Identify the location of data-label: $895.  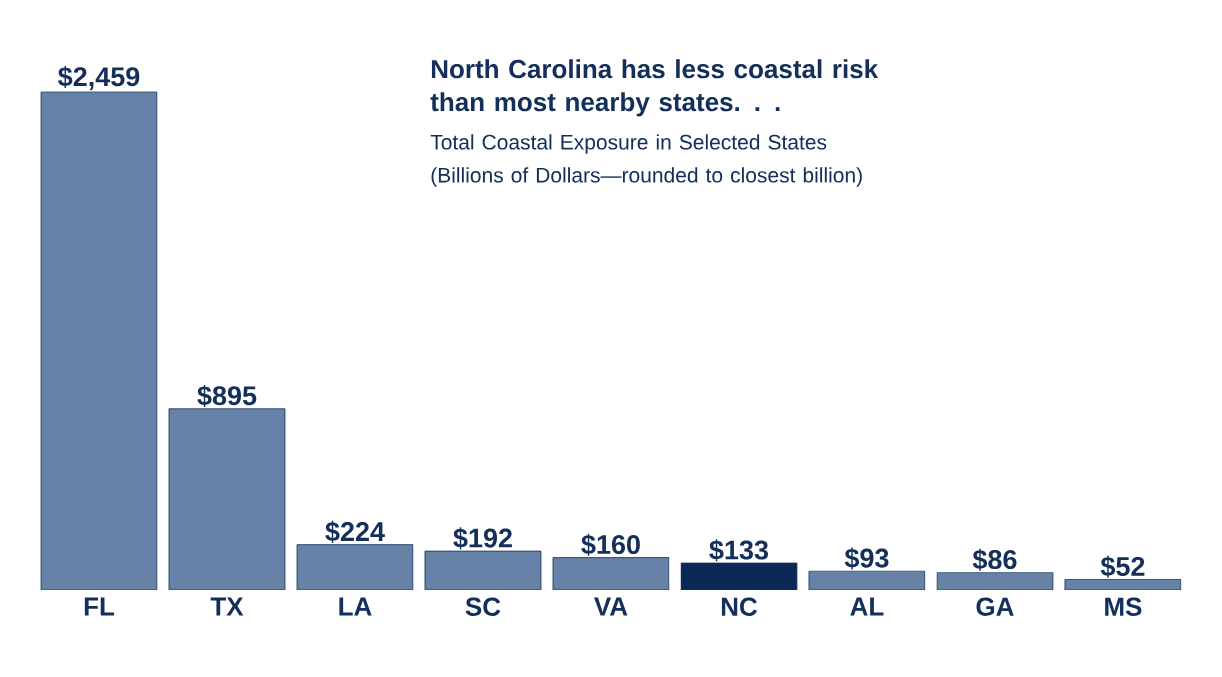
(227, 395).